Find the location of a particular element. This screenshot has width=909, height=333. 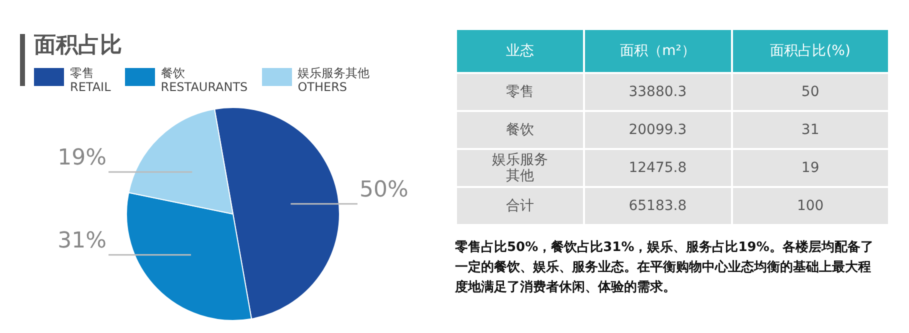

data-label: 19 is located at coordinates (810, 168).